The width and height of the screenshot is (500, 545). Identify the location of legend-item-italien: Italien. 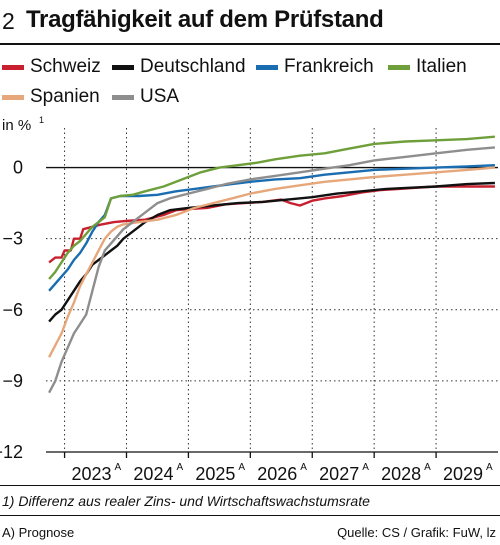
(427, 67).